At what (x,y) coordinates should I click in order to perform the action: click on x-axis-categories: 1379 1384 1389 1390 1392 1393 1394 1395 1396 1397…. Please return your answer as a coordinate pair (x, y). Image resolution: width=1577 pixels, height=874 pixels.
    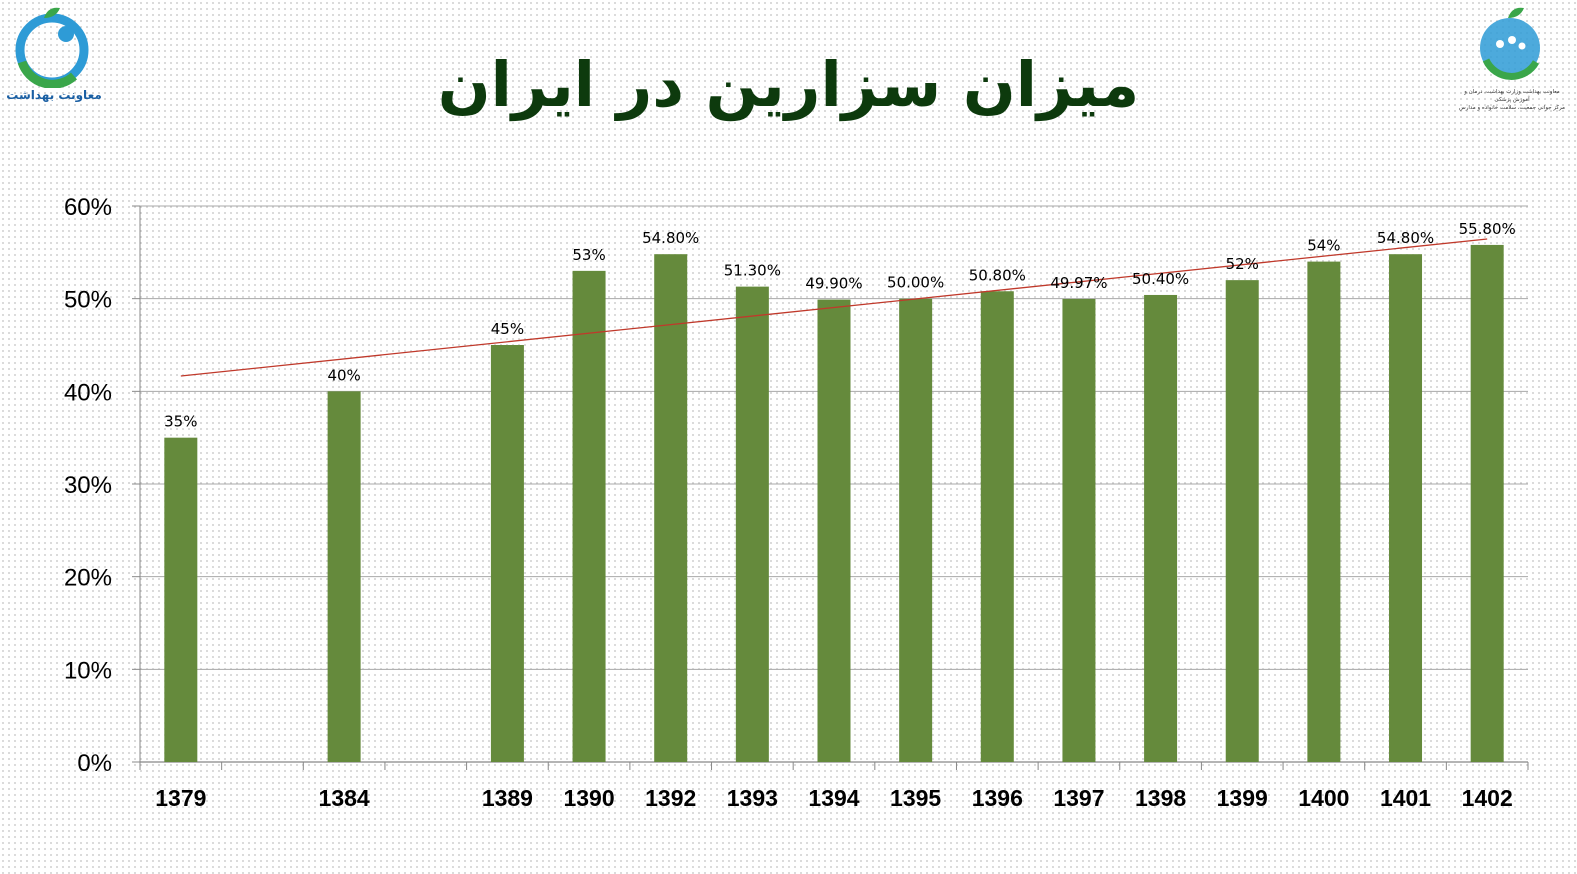
    Looking at the image, I should click on (834, 798).